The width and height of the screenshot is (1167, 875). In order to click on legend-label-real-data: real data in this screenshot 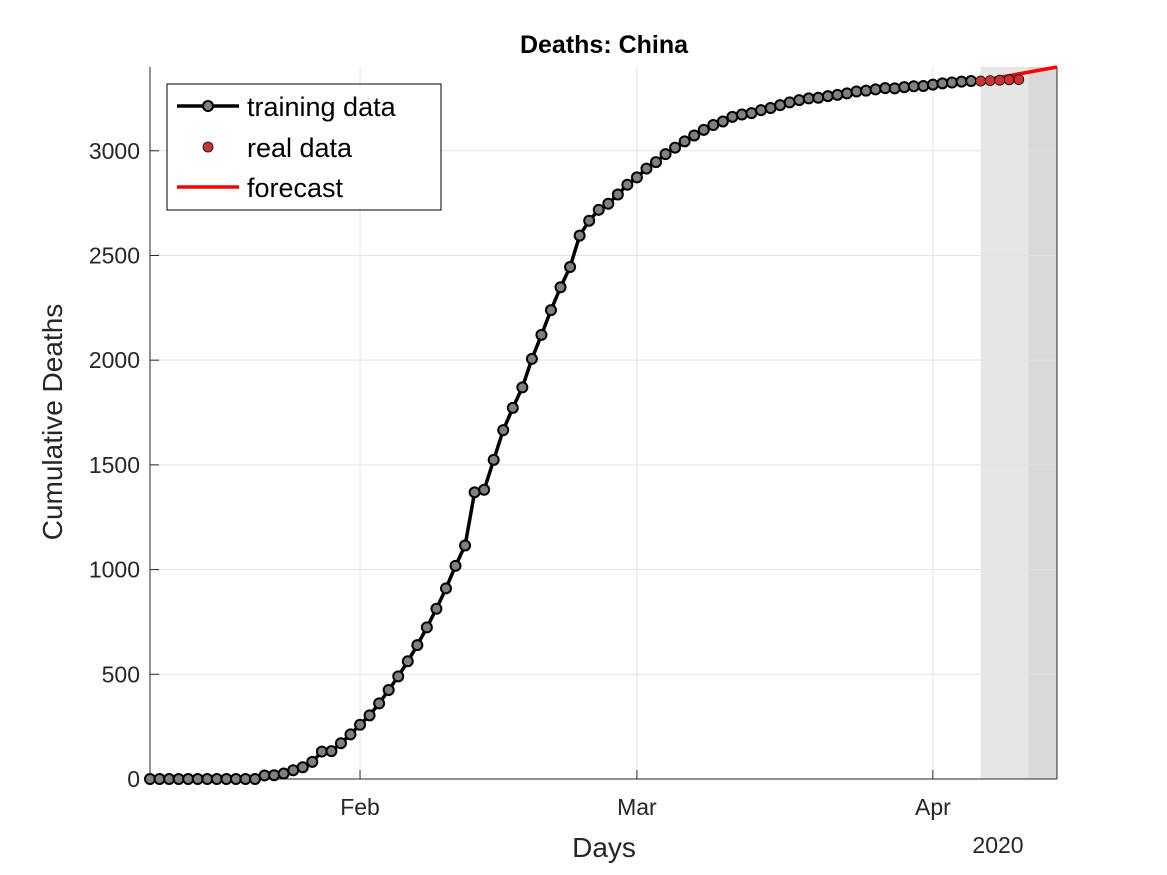, I will do `click(300, 148)`.